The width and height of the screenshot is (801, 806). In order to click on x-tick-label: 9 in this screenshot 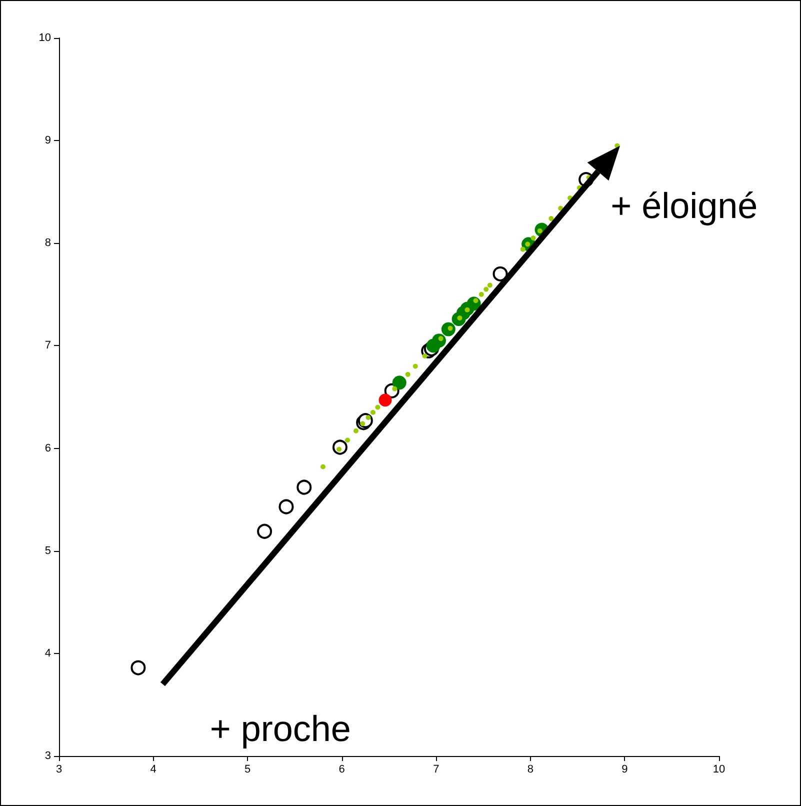, I will do `click(625, 770)`.